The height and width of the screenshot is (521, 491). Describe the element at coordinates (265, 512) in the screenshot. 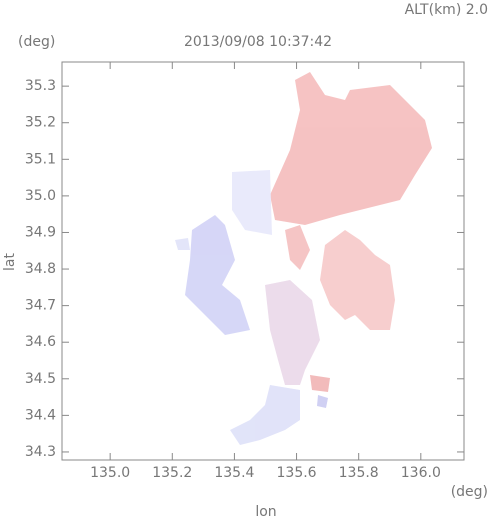

I see `x-axis-title: lon` at that location.